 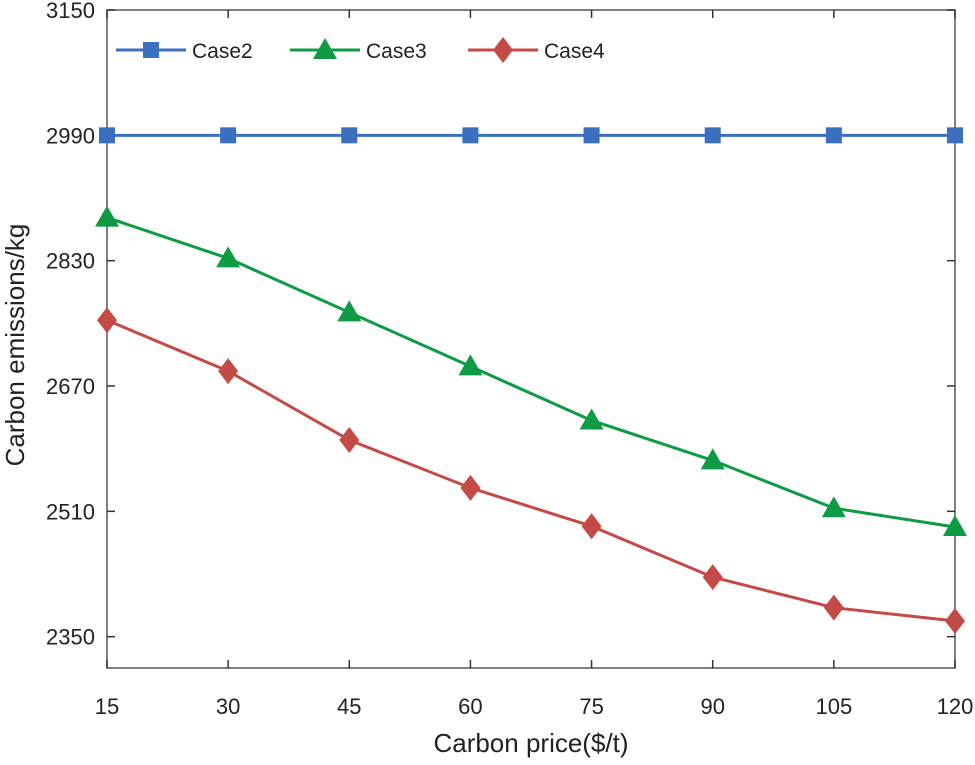 What do you see at coordinates (228, 706) in the screenshot?
I see `x-tick-label: 30` at bounding box center [228, 706].